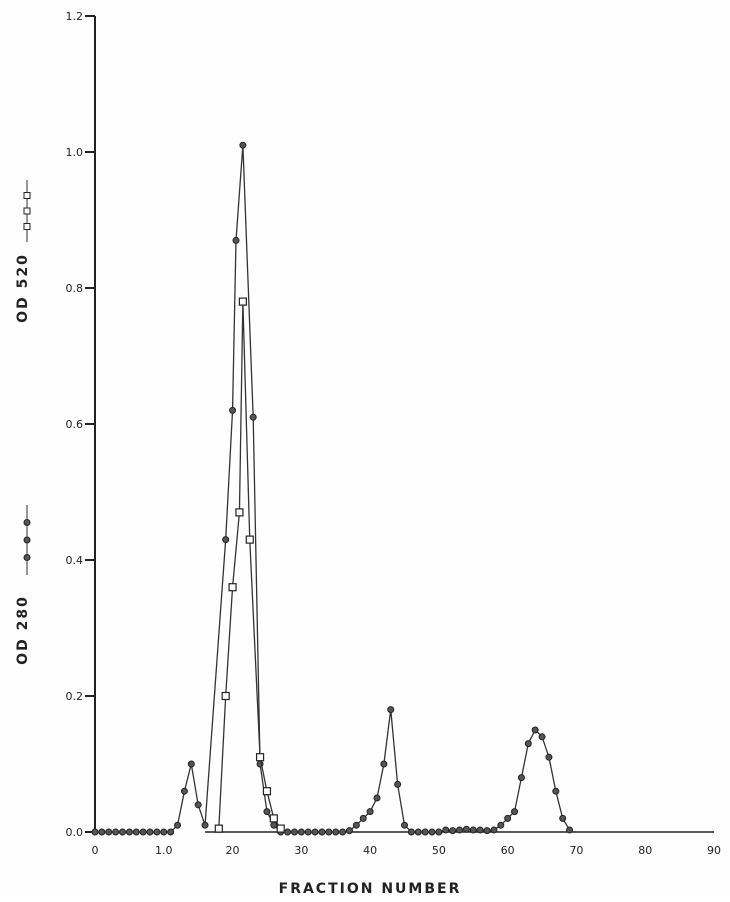 The width and height of the screenshot is (730, 902). I want to click on x-tick-label: 30, so click(301, 850).